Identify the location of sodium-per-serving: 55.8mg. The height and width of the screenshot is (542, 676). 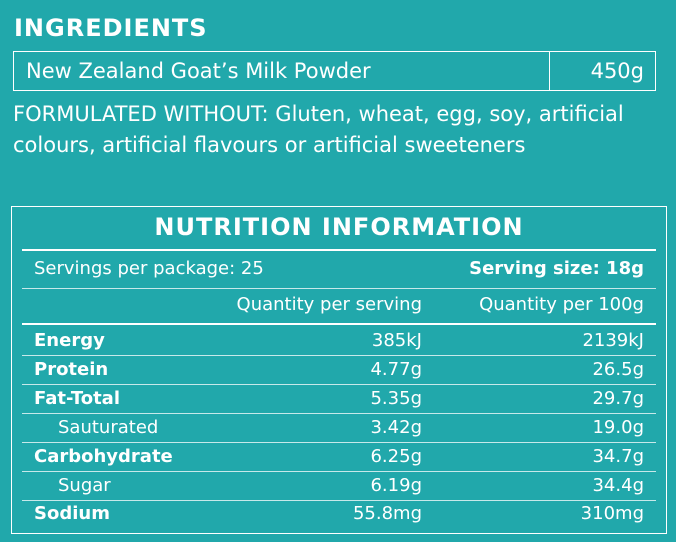
(387, 513).